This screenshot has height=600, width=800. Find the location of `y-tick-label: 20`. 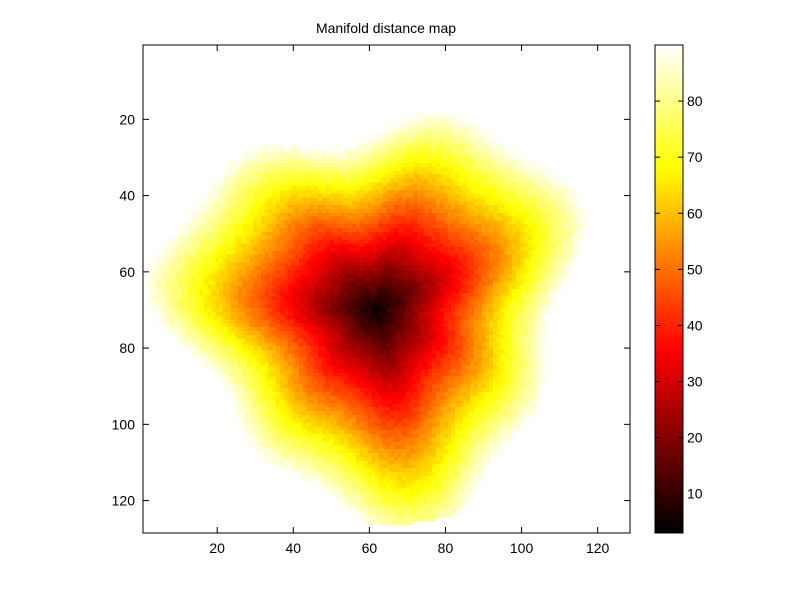

y-tick-label: 20 is located at coordinates (127, 119).